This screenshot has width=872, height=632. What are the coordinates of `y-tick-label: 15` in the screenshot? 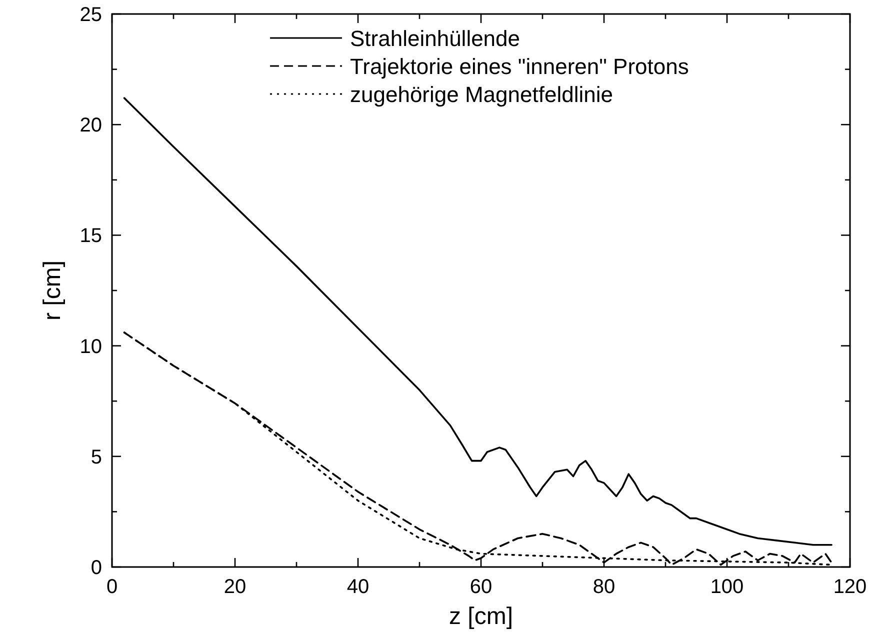 It's located at (91, 236).